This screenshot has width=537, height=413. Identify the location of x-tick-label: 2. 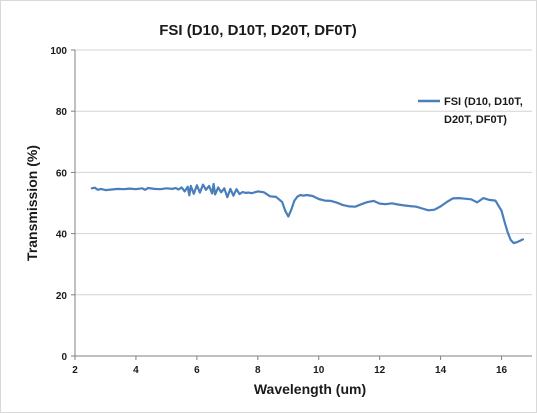
(75, 370).